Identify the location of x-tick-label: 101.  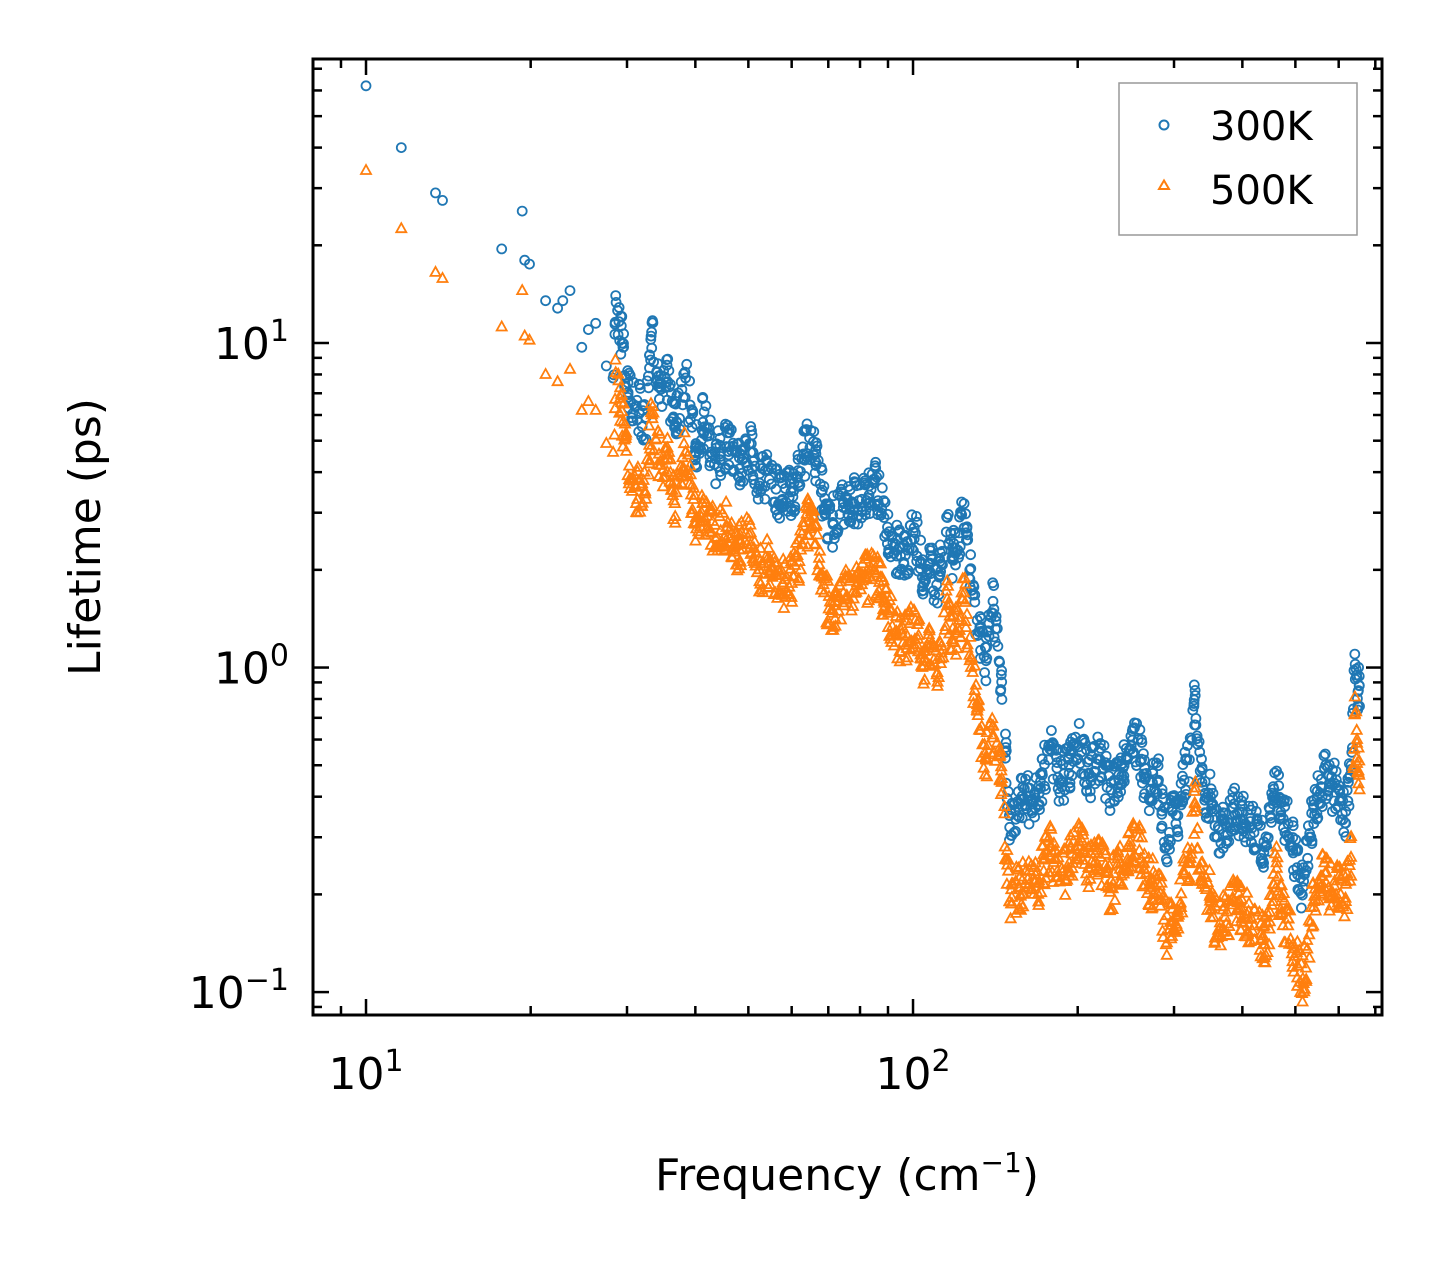
(365, 1072).